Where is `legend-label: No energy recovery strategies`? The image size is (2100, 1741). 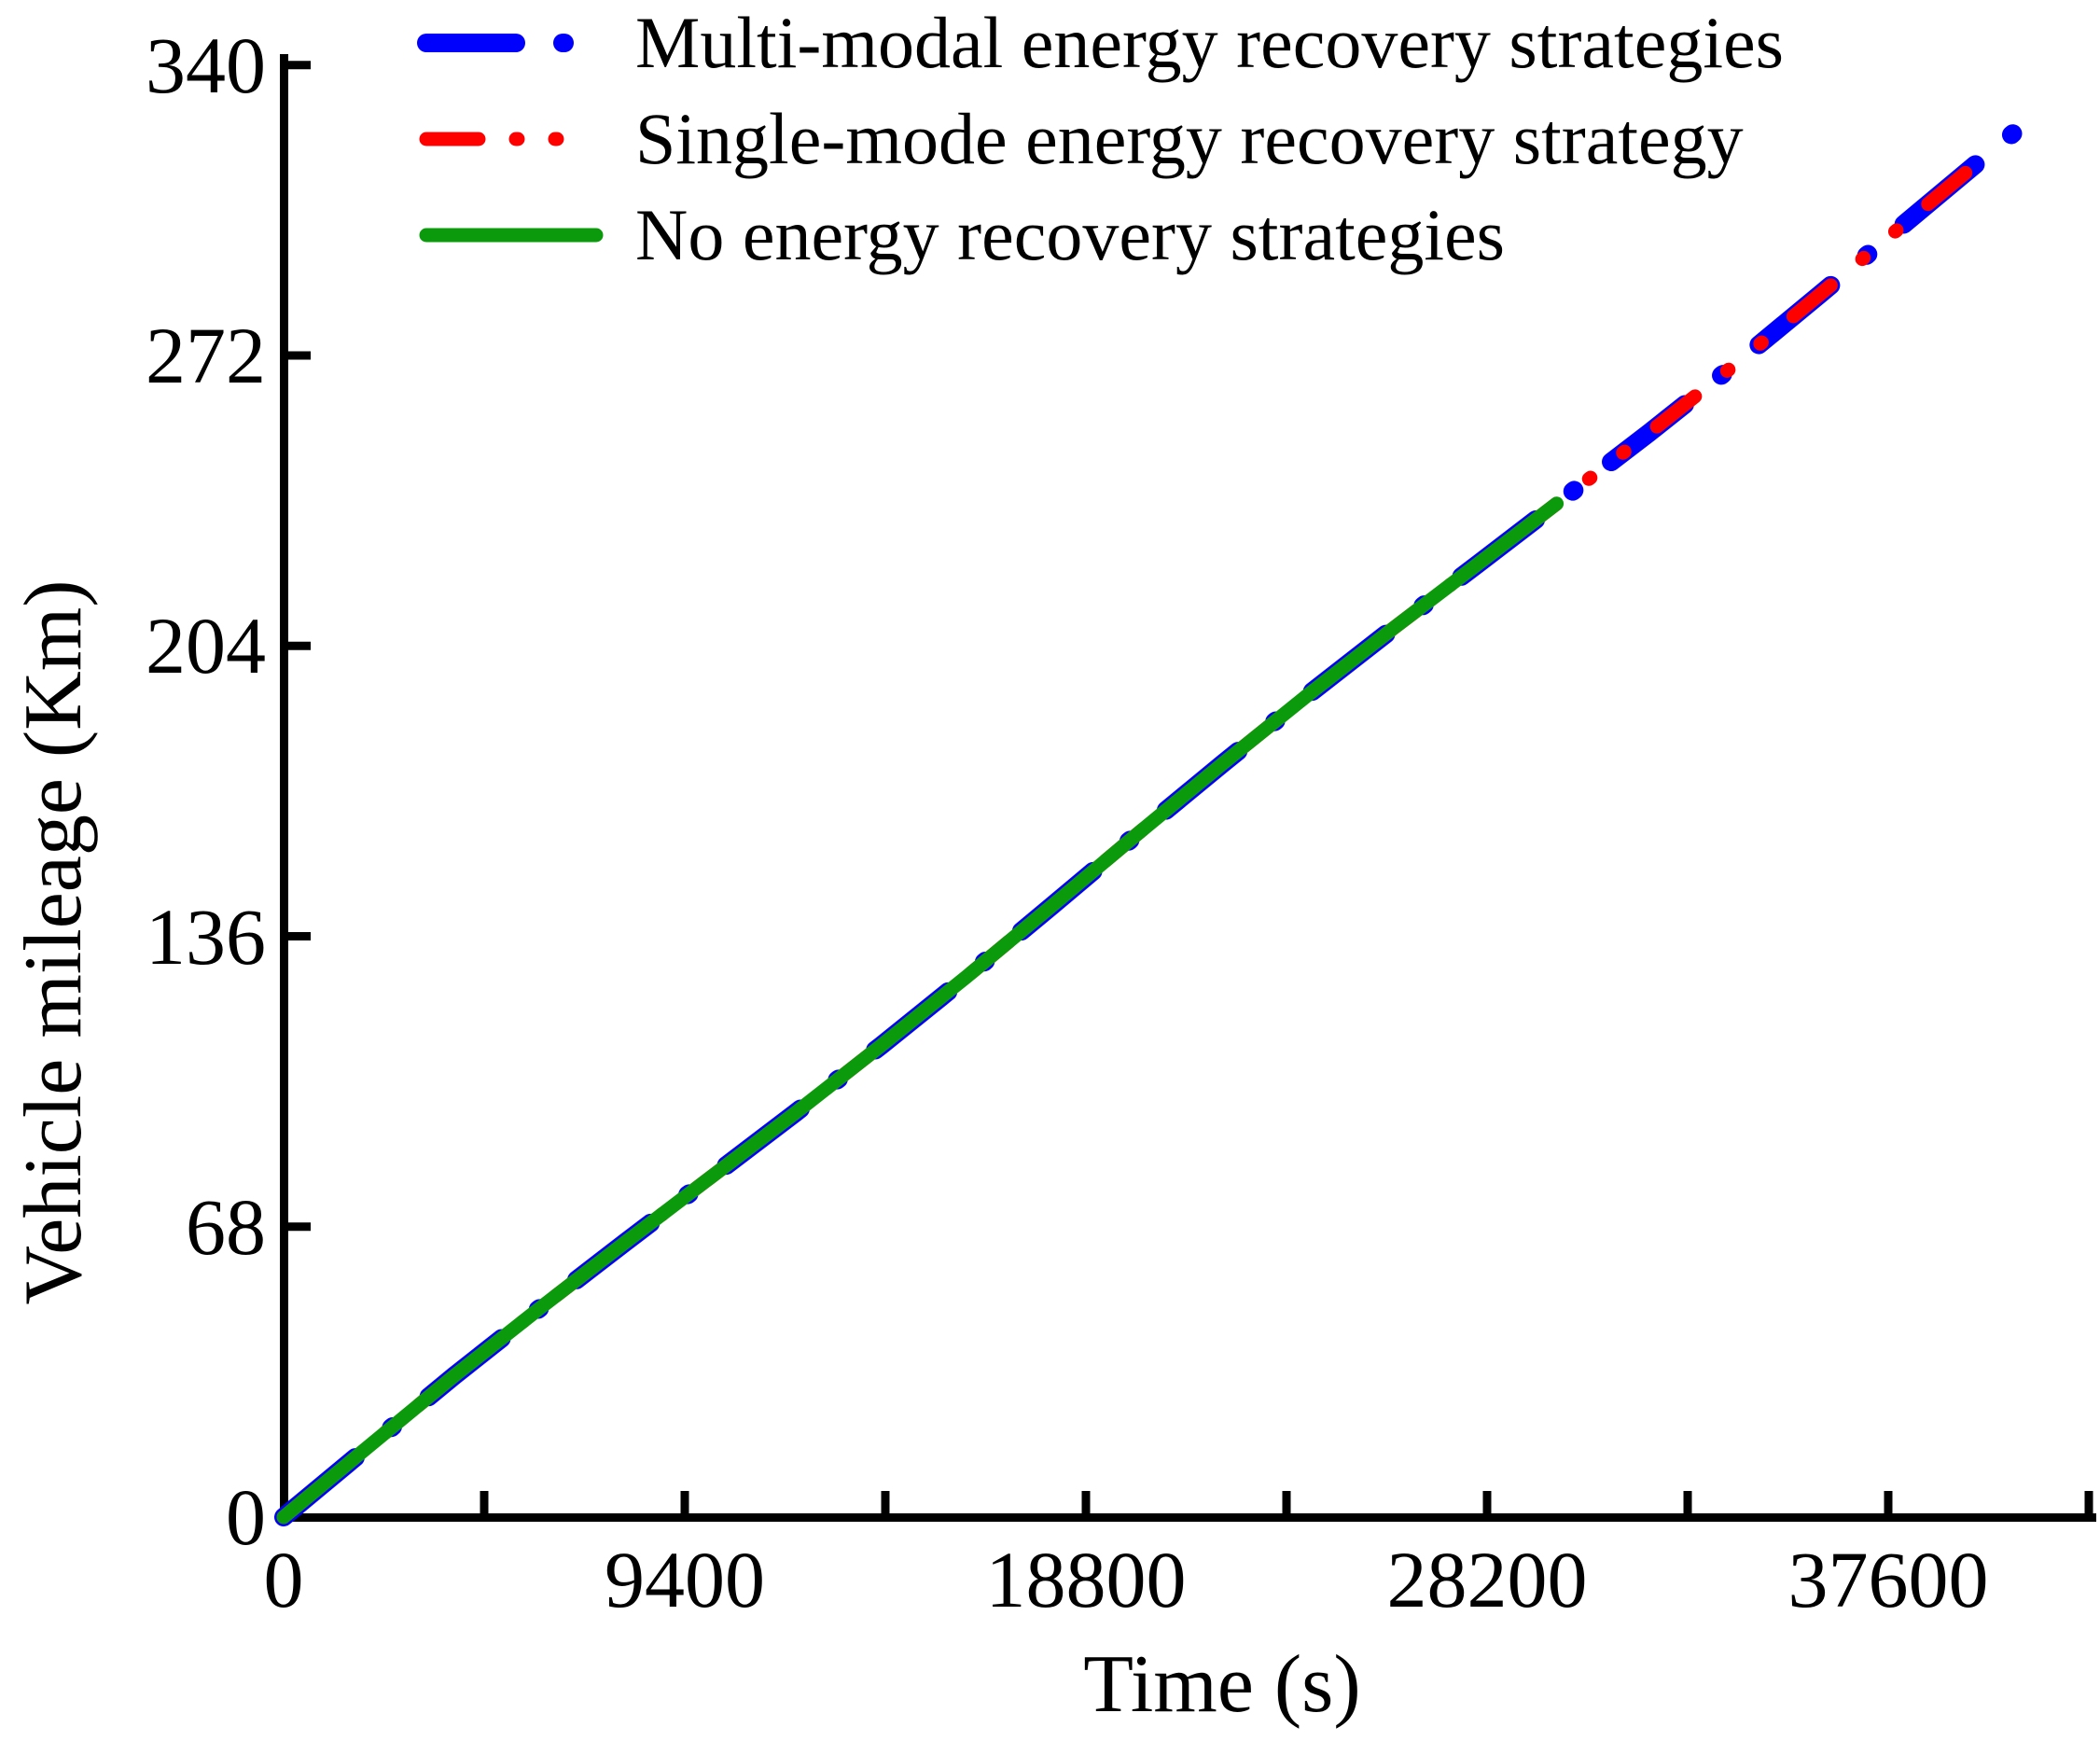
legend-label: No energy recovery strategies is located at coordinates (1070, 234).